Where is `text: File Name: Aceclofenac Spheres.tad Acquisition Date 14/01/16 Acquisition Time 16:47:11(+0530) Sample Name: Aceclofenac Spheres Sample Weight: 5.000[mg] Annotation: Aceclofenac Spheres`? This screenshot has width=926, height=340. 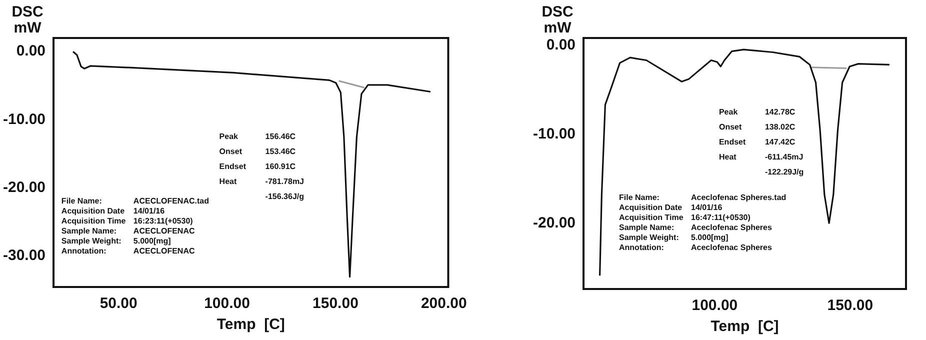 text: File Name: Aceclofenac Spheres.tad Acquisition Date 14/01/16 Acquisition Time 16:47:11(+0530) Sample Name: Aceclofenac Spheres Sample Weight: 5.000[mg] Annotation: Aceclofenac Spheres is located at coordinates (702, 222).